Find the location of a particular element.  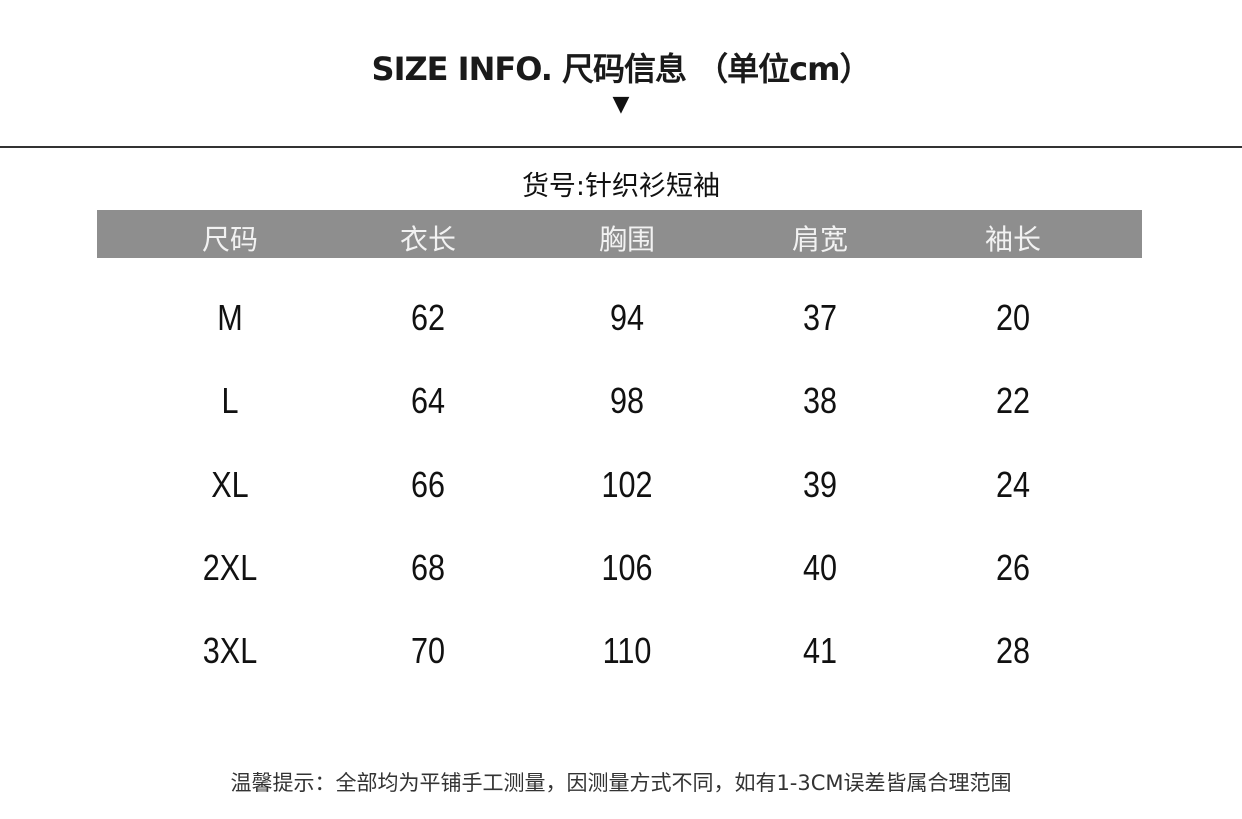

table-cell: 102 is located at coordinates (627, 484).